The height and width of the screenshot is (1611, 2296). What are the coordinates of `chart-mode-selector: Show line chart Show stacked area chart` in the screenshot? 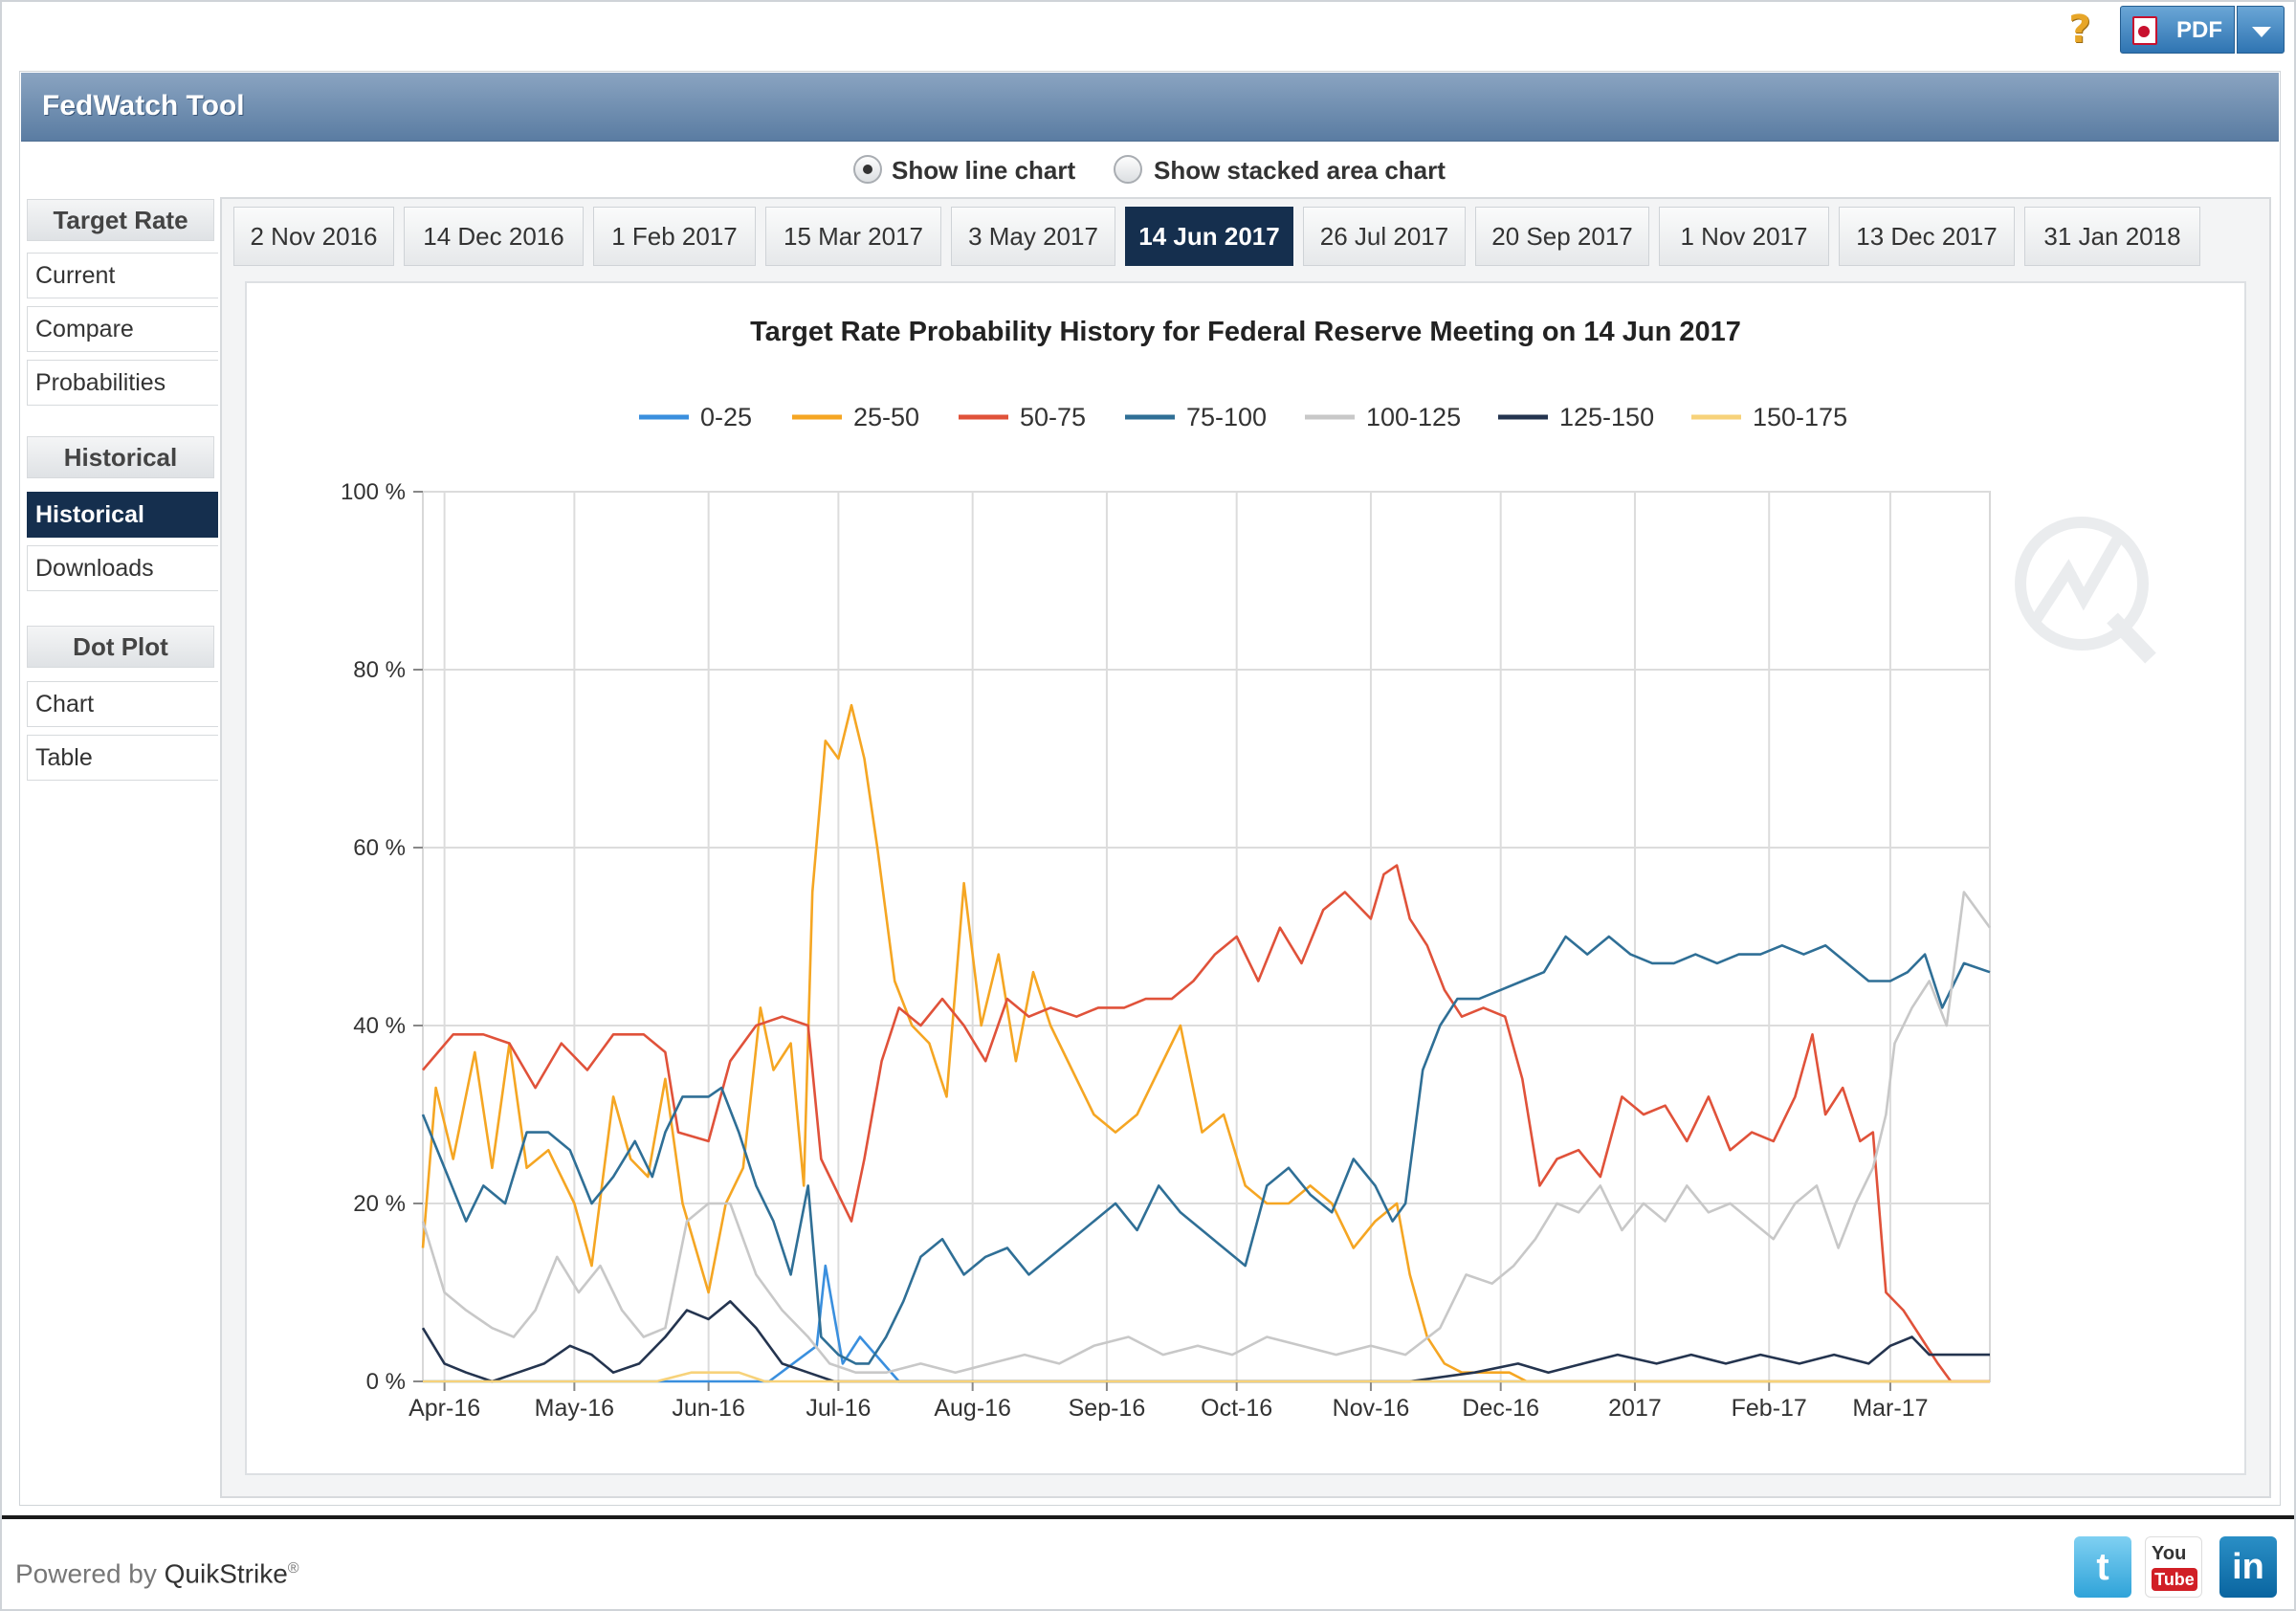 It's located at (1207, 170).